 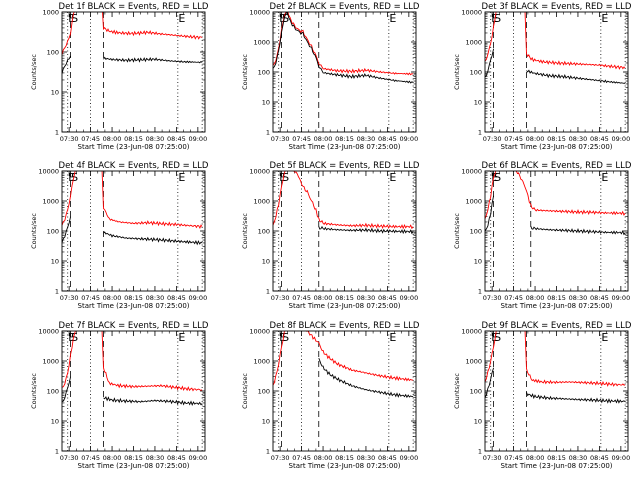 What do you see at coordinates (345, 166) in the screenshot?
I see `chart-title: Det 5f BLACK = Events, RED = LLD` at bounding box center [345, 166].